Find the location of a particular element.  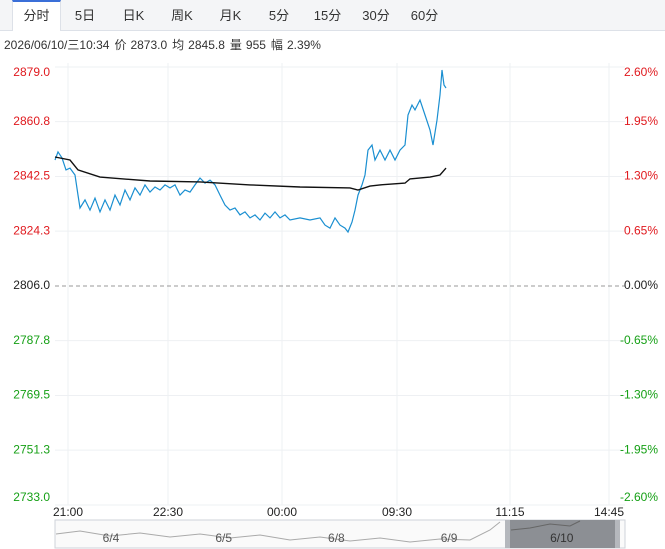

x-tick-label: 14:45 is located at coordinates (609, 512).